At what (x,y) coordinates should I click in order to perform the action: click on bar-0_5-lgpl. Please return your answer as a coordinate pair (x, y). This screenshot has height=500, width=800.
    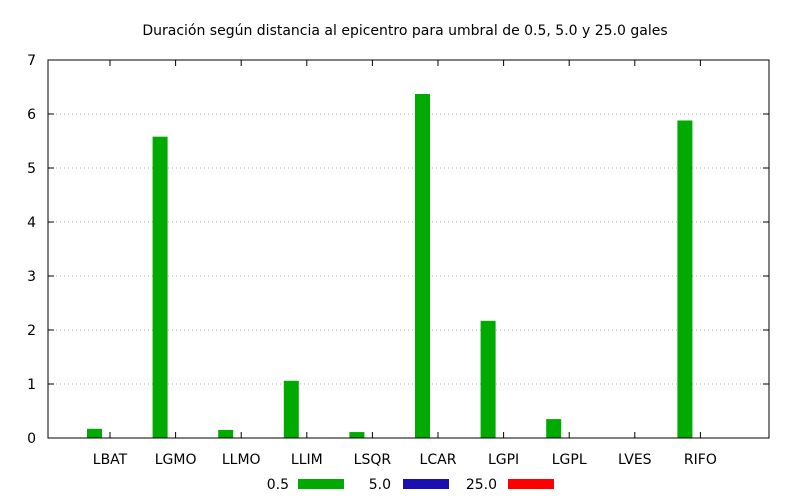
    Looking at the image, I should click on (554, 428).